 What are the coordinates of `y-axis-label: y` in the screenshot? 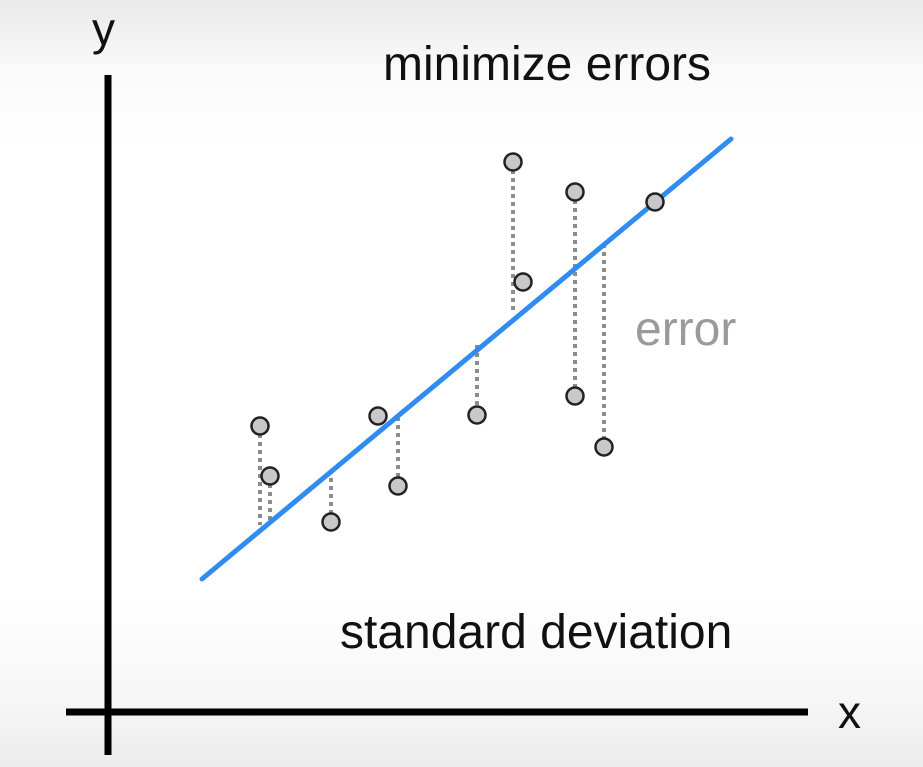 It's located at (103, 29).